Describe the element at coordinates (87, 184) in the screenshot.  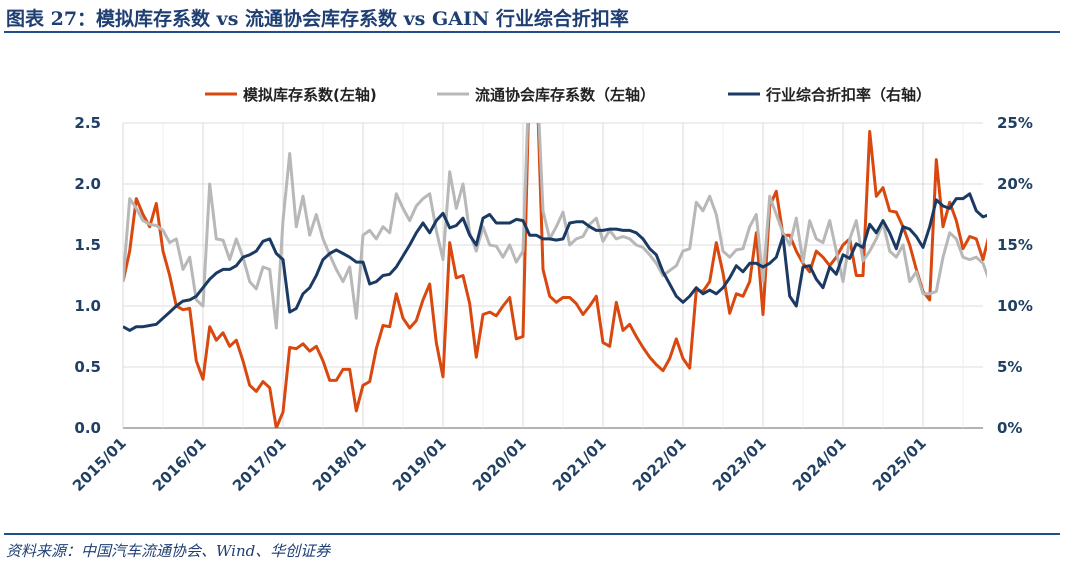
I see `y-left-tick-label: 2.0` at that location.